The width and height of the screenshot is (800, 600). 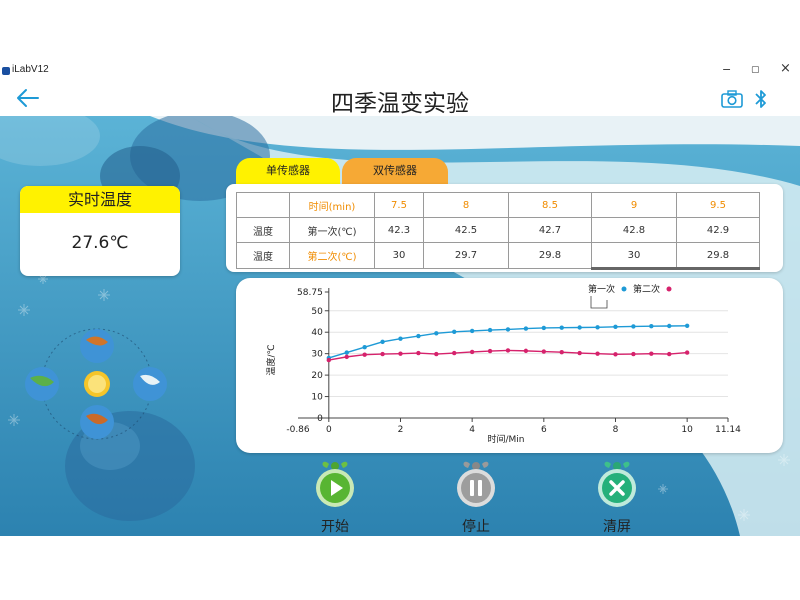 What do you see at coordinates (6, 71) in the screenshot?
I see `app-logo-icon` at bounding box center [6, 71].